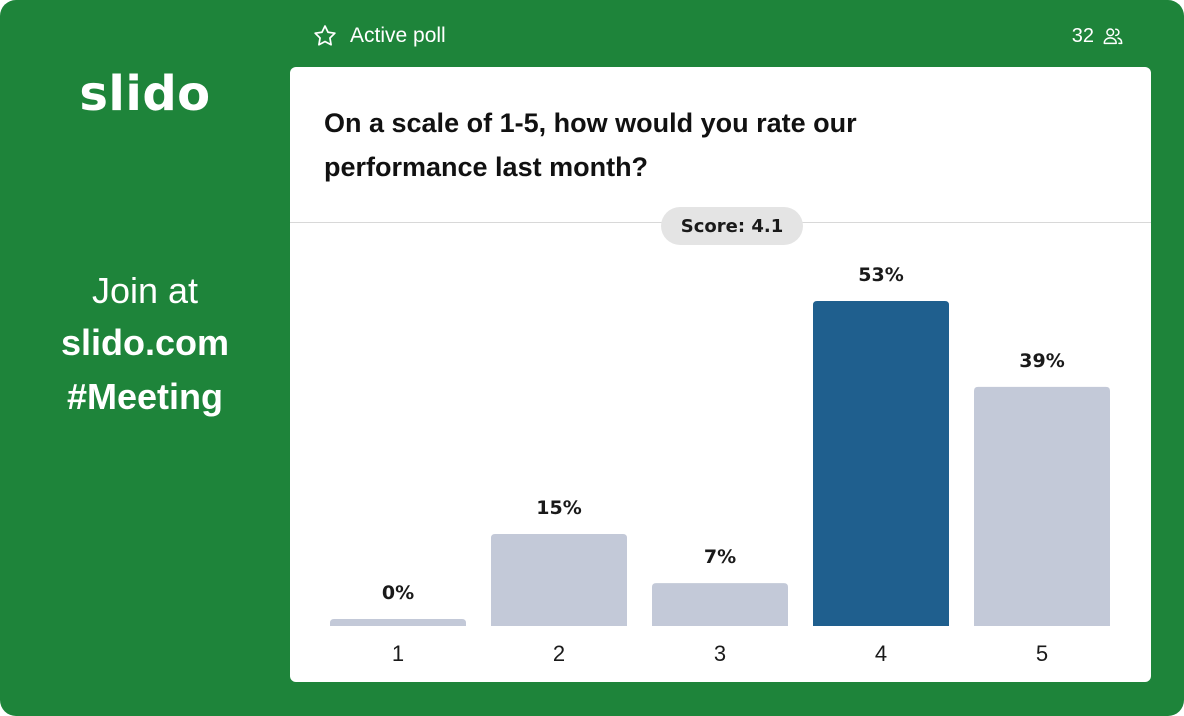 The width and height of the screenshot is (1184, 716). What do you see at coordinates (558, 508) in the screenshot?
I see `bar-value-label: 15%` at bounding box center [558, 508].